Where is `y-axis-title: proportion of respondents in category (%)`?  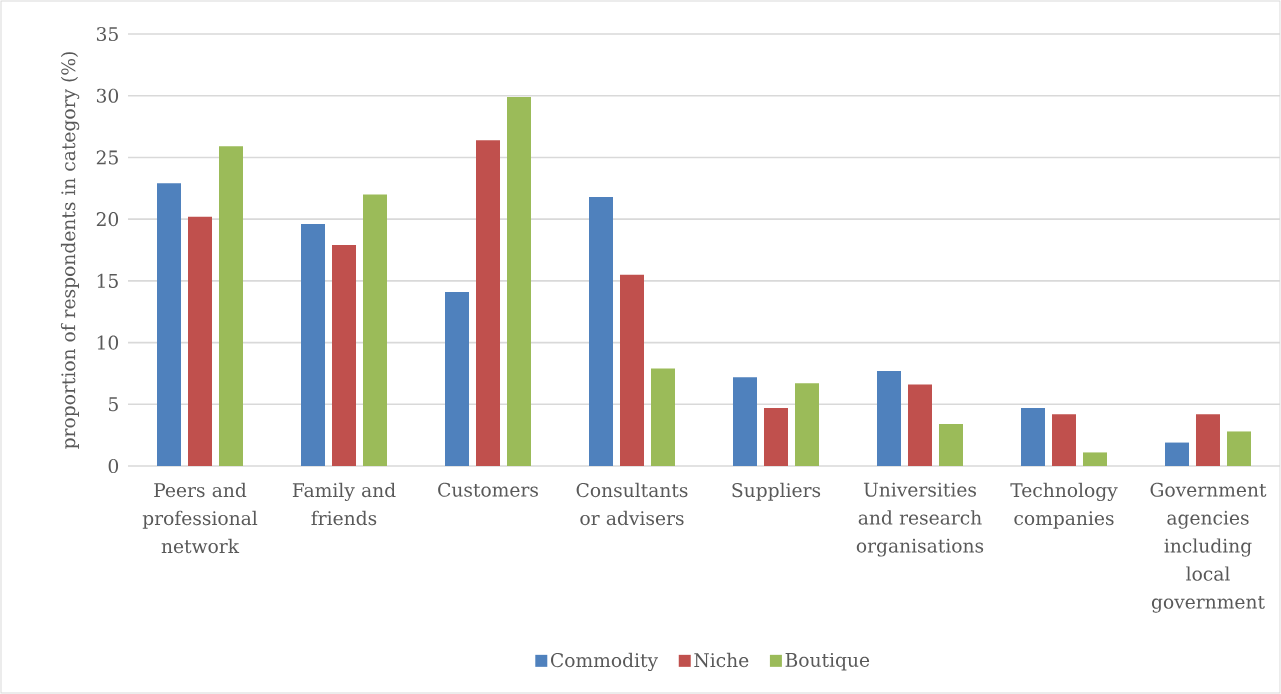
y-axis-title: proportion of respondents in category (%) is located at coordinates (70, 250).